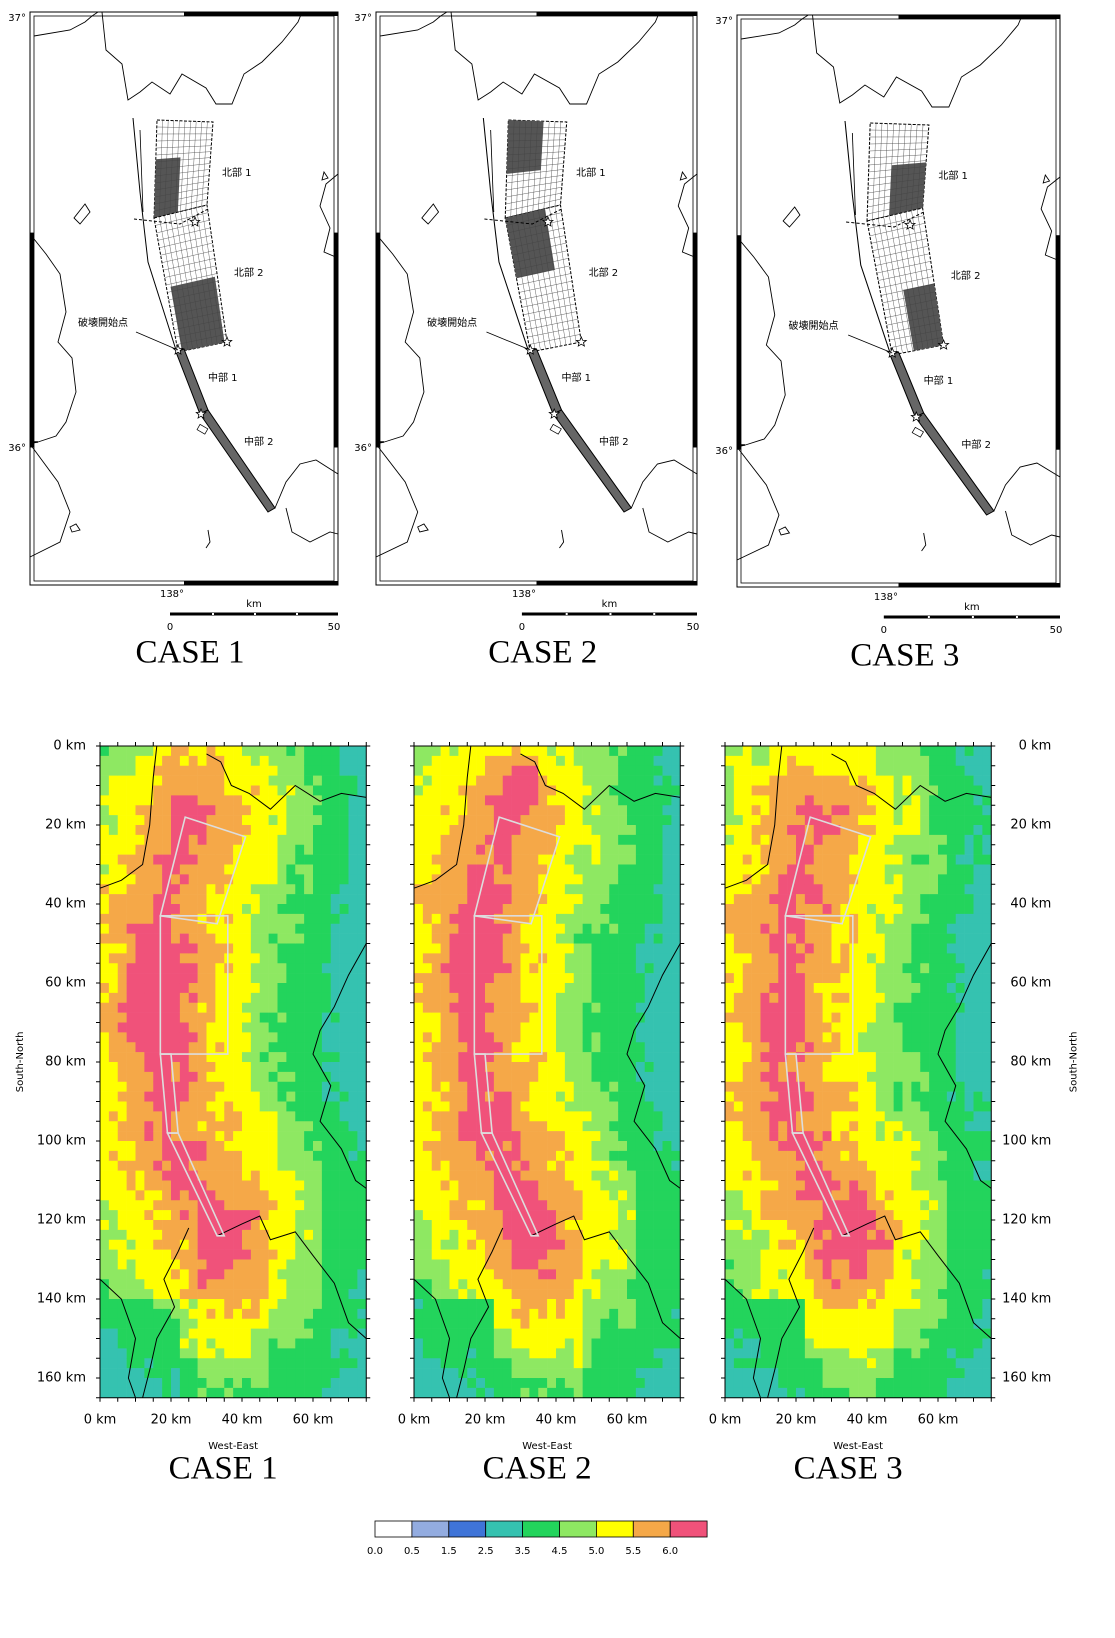 Image resolution: width=1115 pixels, height=1638 pixels. I want to click on scale-unit: km, so click(610, 604).